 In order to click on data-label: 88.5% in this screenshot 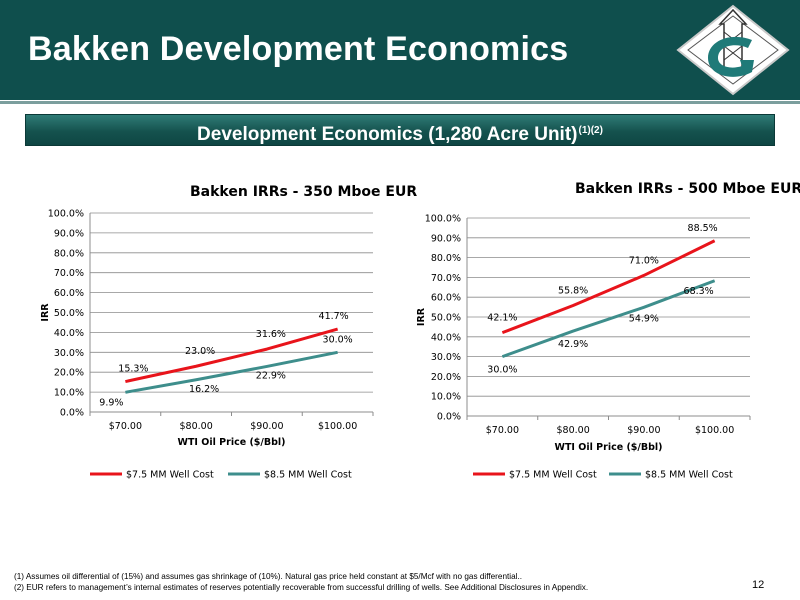, I will do `click(703, 228)`.